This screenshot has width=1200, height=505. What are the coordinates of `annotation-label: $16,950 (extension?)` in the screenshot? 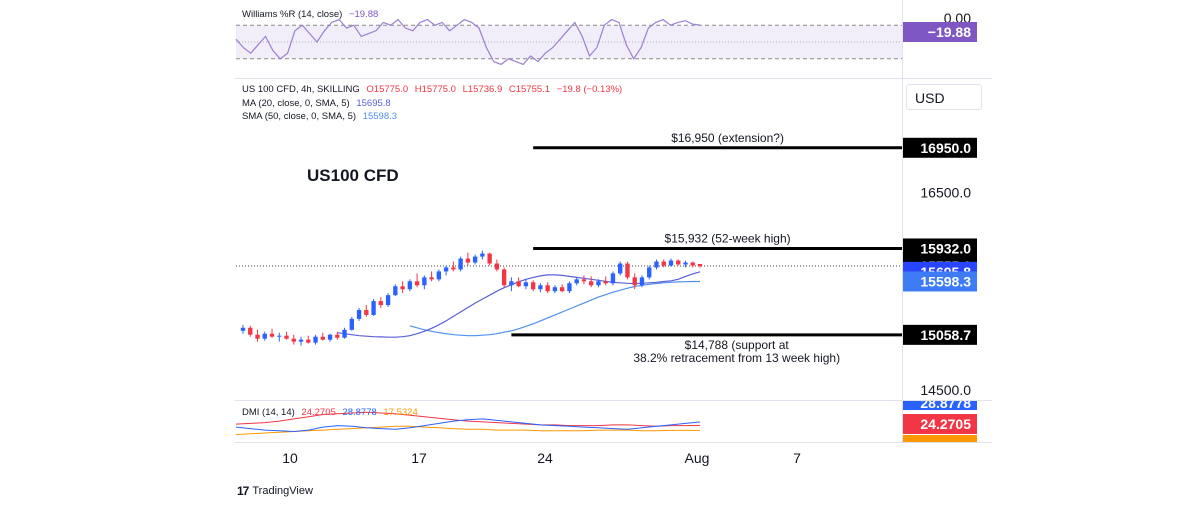 It's located at (727, 138).